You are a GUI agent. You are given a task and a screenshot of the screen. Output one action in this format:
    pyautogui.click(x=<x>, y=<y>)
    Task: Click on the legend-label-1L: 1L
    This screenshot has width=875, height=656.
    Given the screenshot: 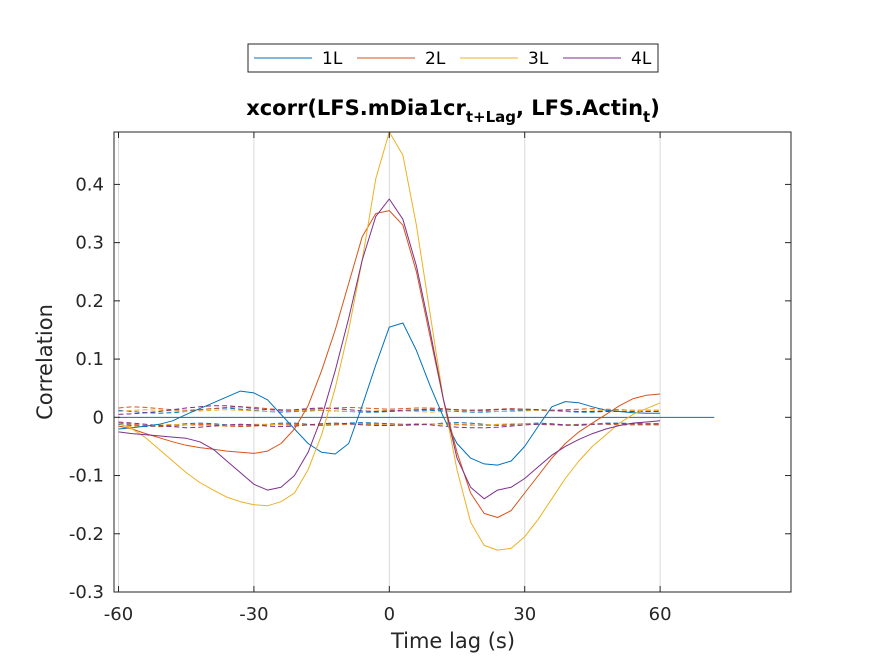 What is the action you would take?
    pyautogui.click(x=332, y=59)
    